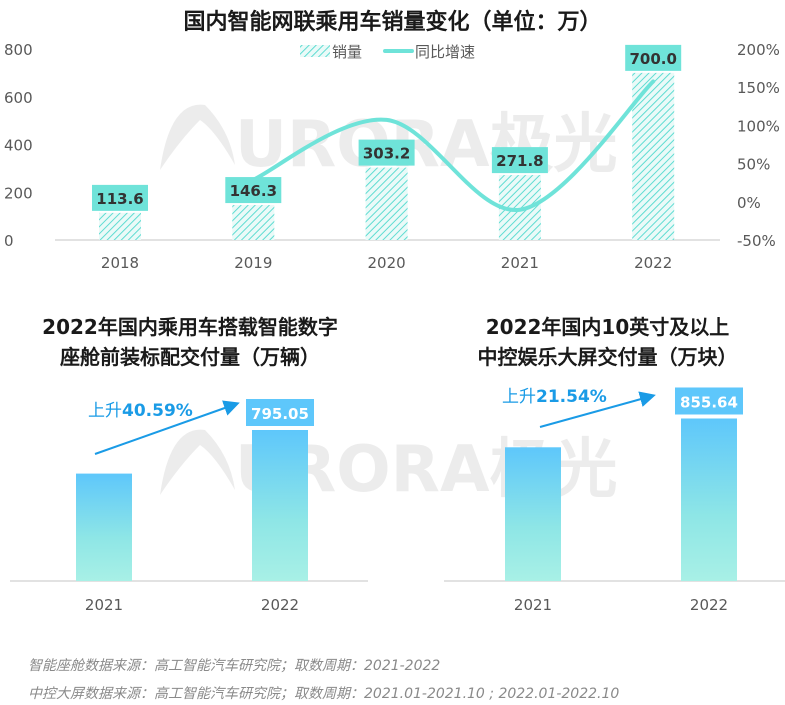 This screenshot has width=785, height=705. Describe the element at coordinates (253, 191) in the screenshot. I see `data-label: 146.3` at that location.